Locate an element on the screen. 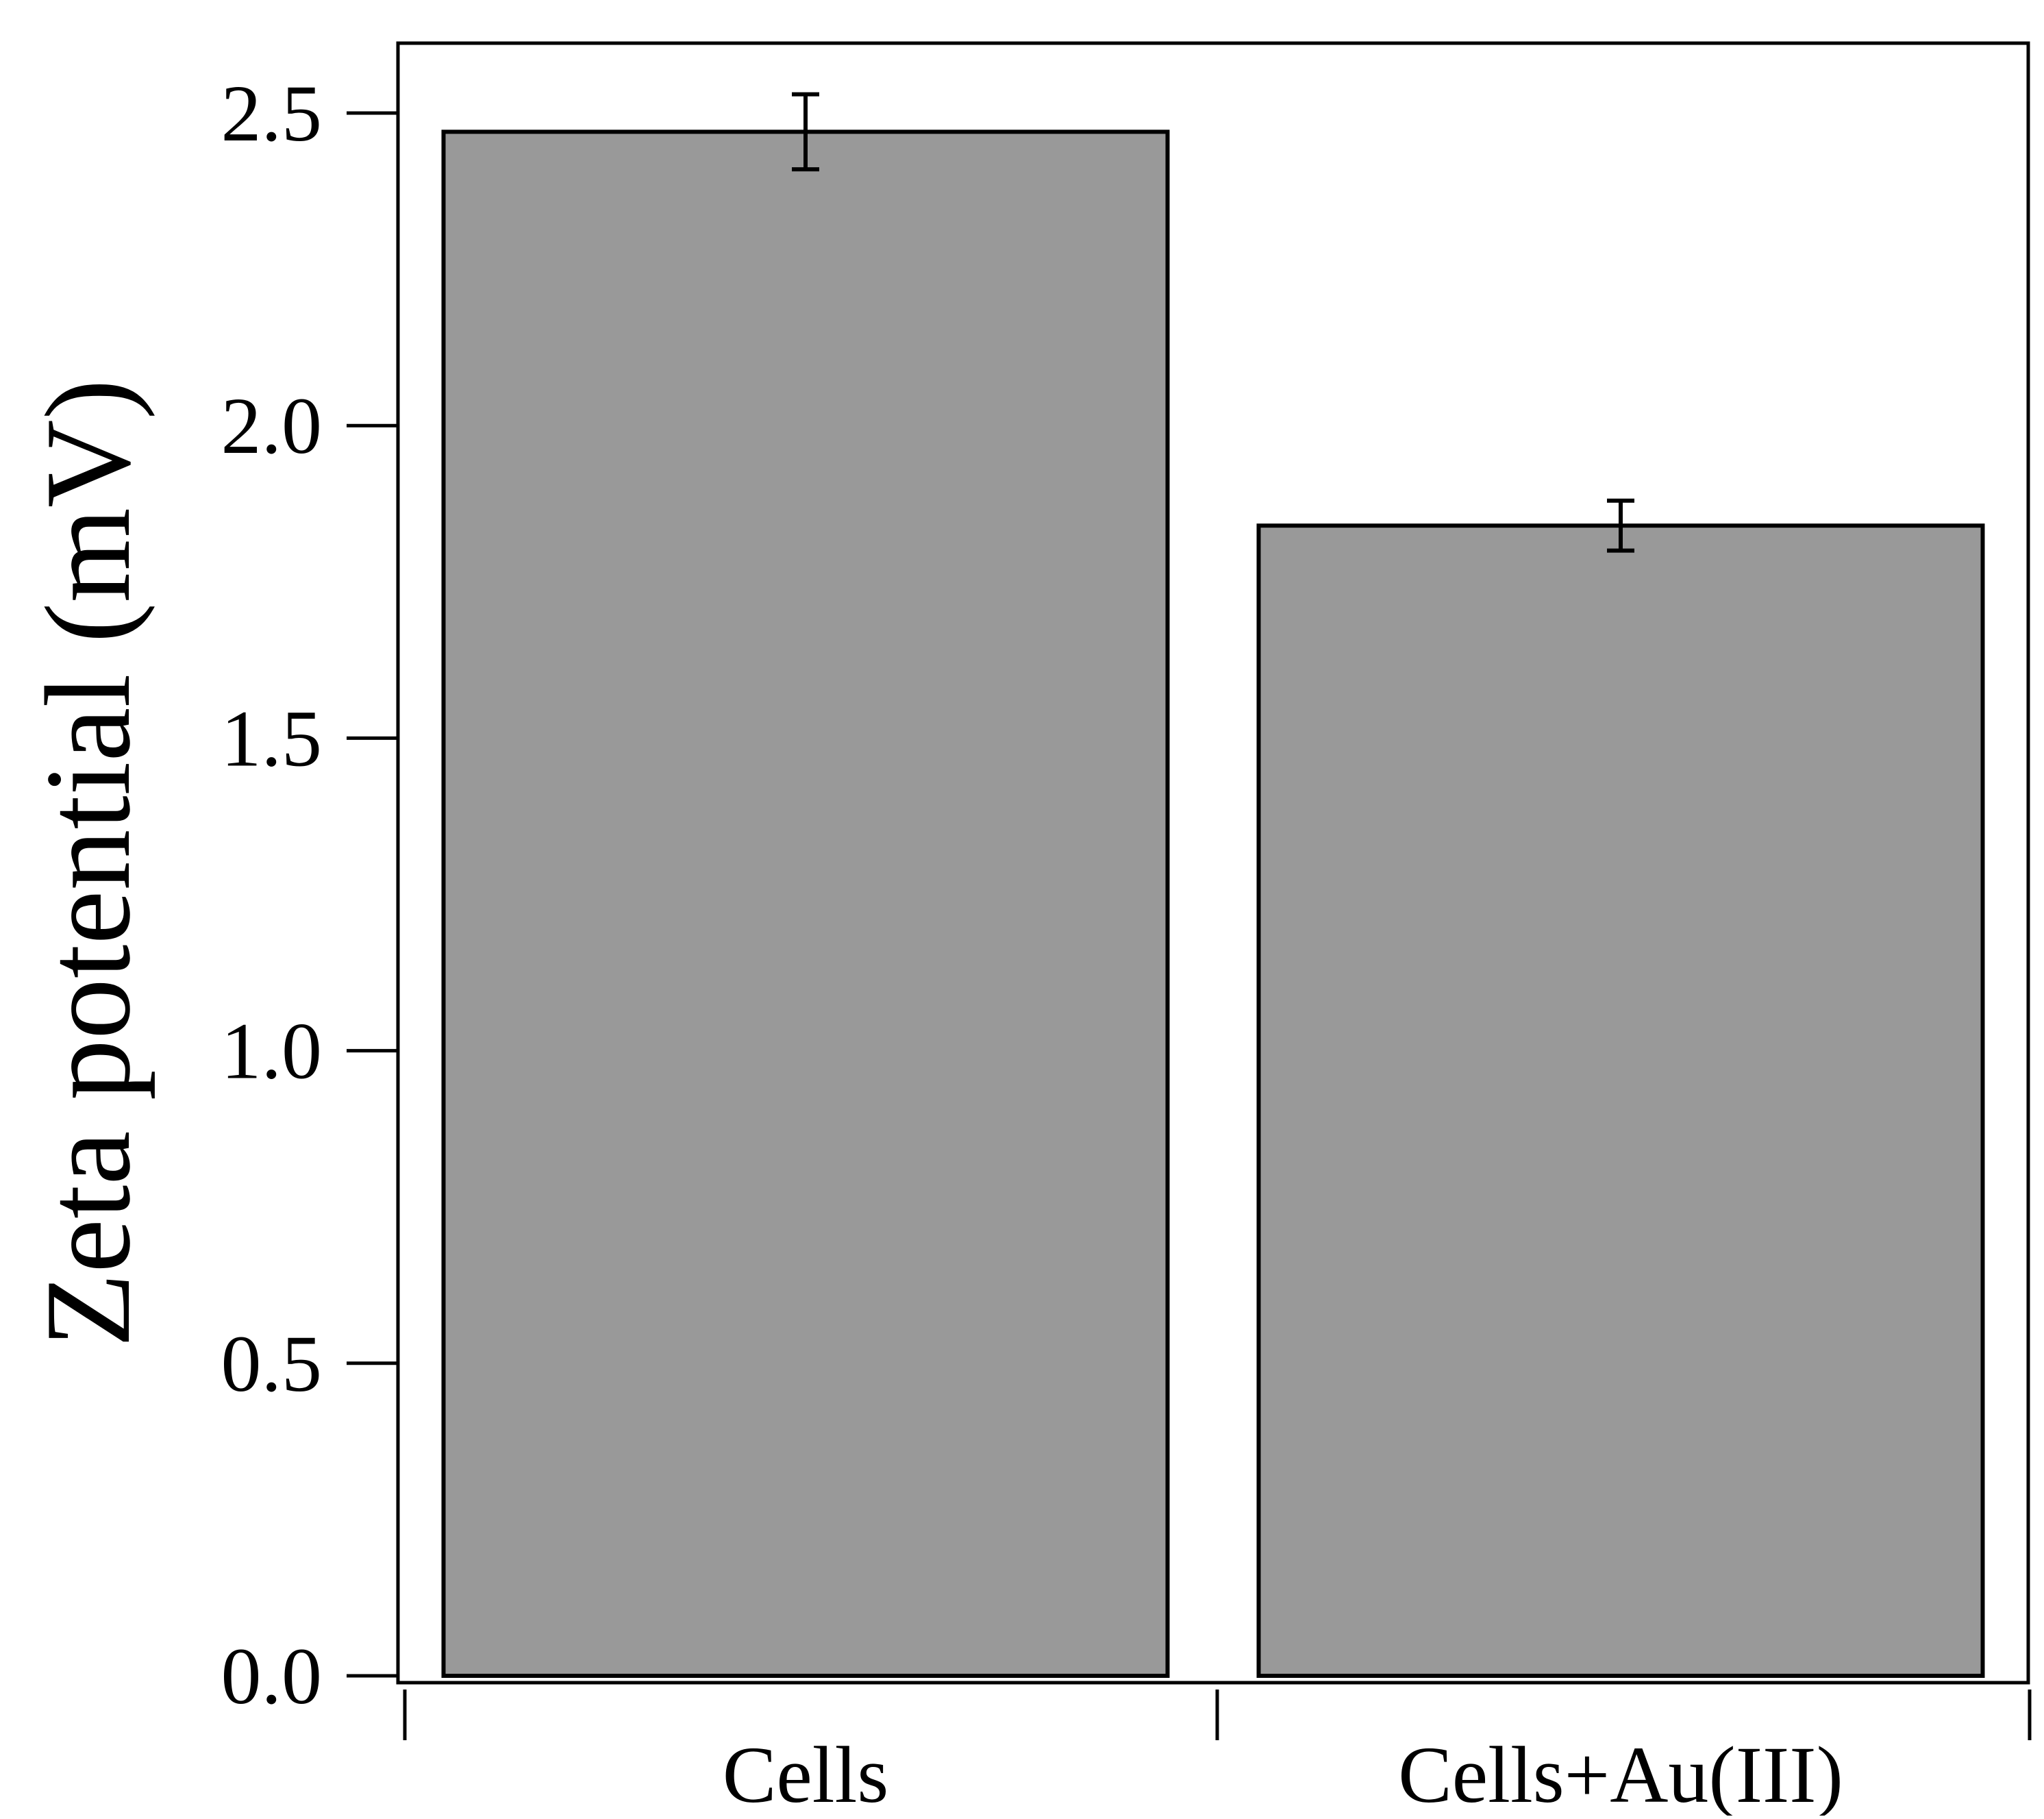 The height and width of the screenshot is (1819, 2044). x-axis: Cells Cells+Au(III) is located at coordinates (1217, 1754).